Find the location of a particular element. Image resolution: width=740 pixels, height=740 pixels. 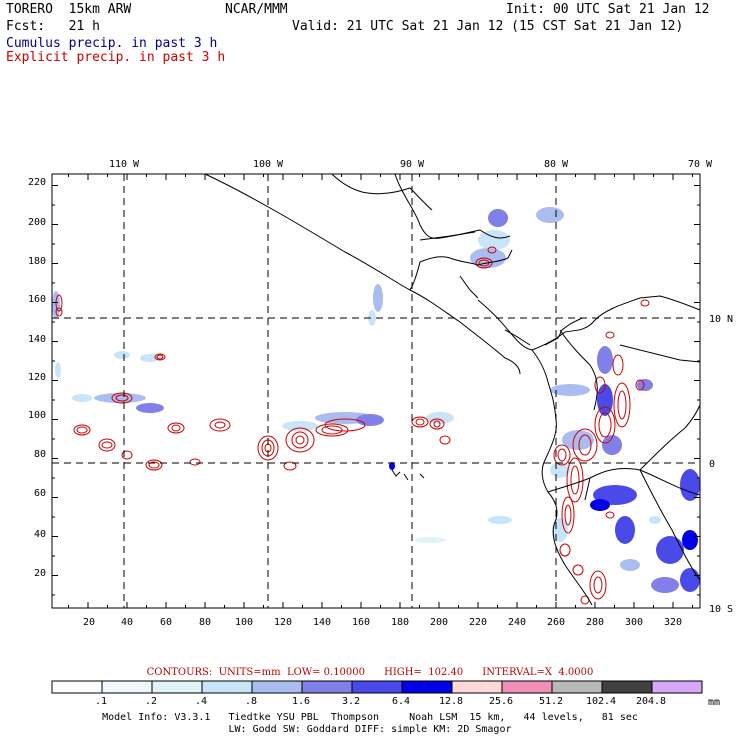

precip-colorbar is located at coordinates (377, 687).